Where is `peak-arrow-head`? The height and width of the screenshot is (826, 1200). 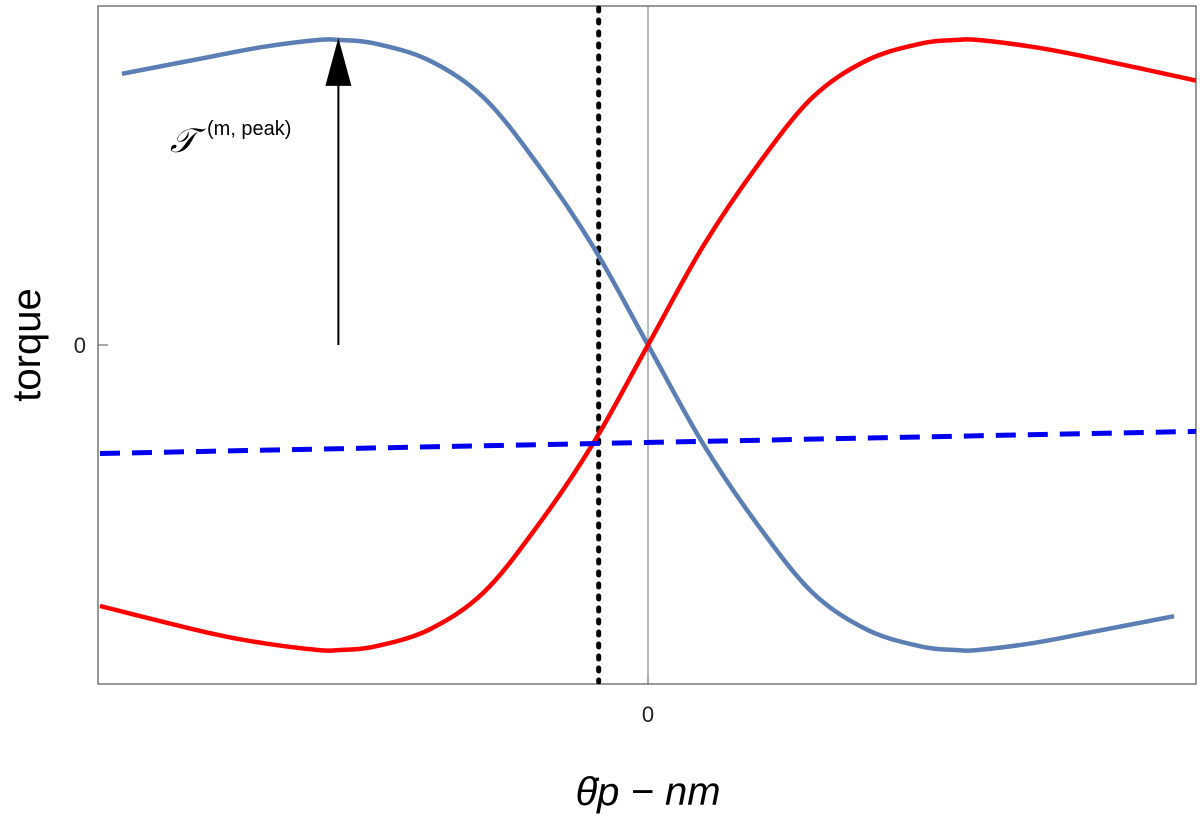
peak-arrow-head is located at coordinates (338, 61).